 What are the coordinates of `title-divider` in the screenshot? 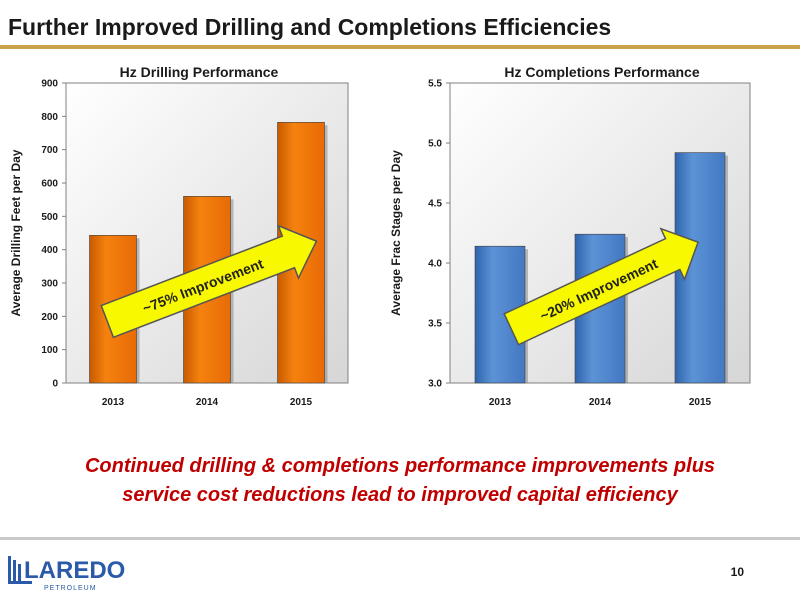 It's located at (400, 47).